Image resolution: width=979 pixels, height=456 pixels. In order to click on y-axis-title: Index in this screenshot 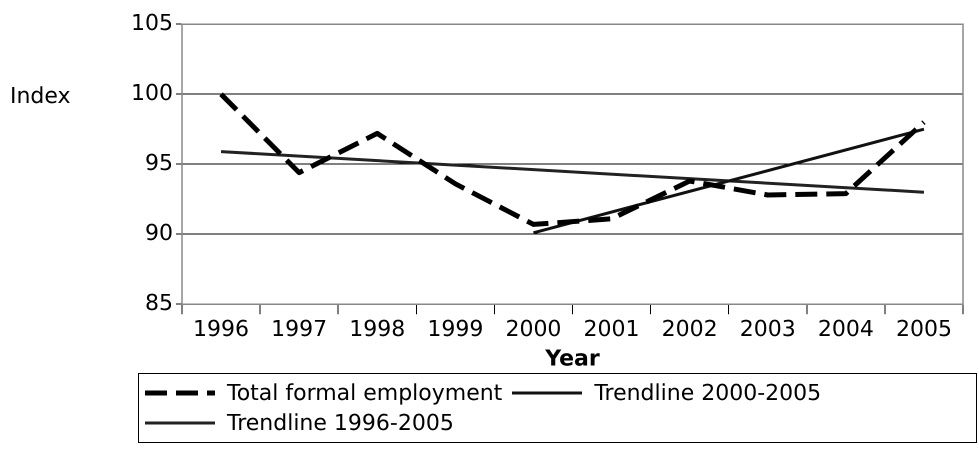, I will do `click(40, 96)`.